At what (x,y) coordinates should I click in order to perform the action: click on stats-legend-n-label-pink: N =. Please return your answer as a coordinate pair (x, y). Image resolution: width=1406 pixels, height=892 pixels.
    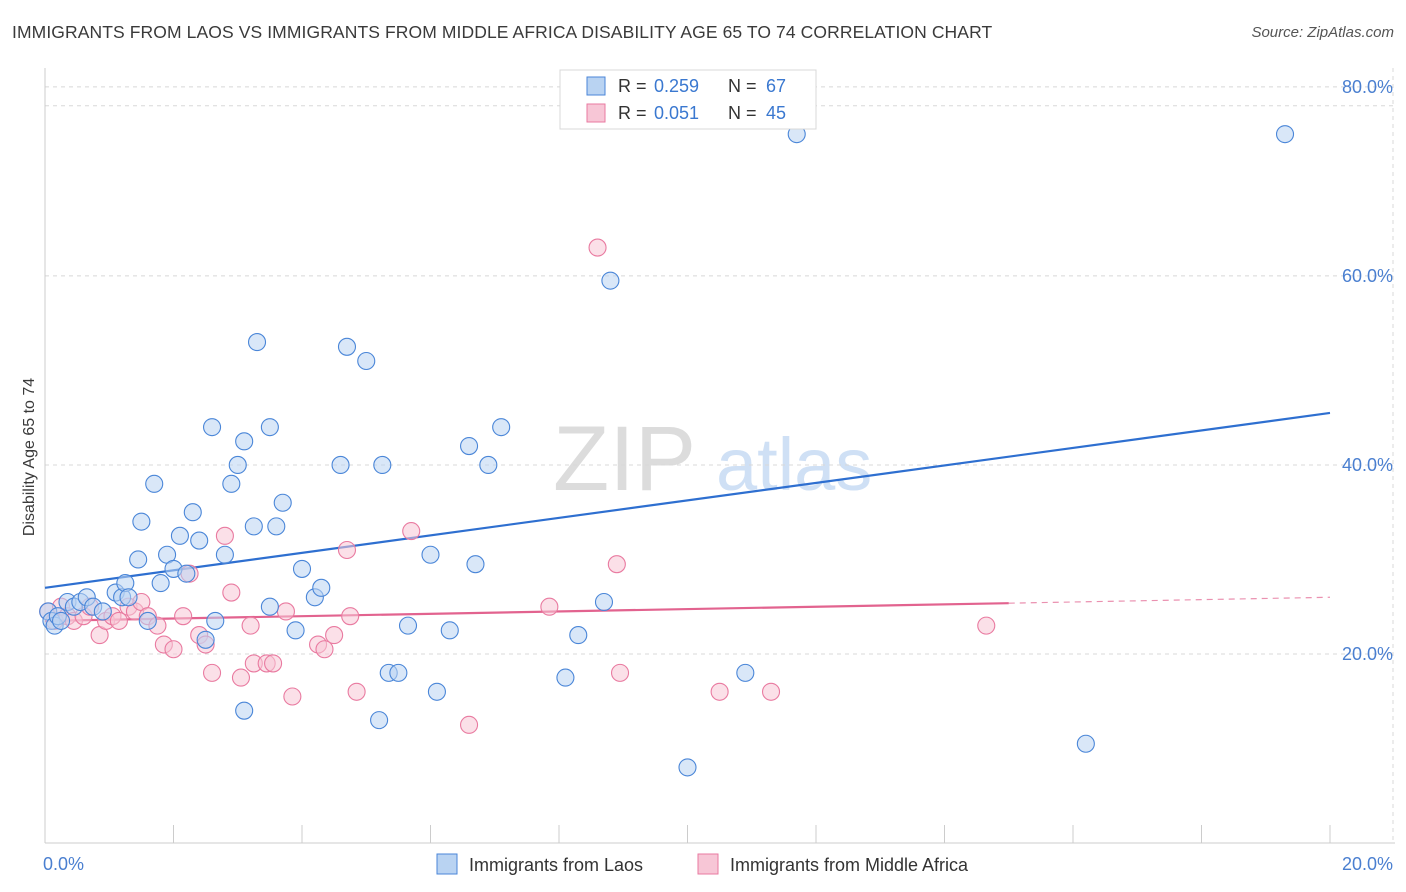
    Looking at the image, I should click on (745, 113).